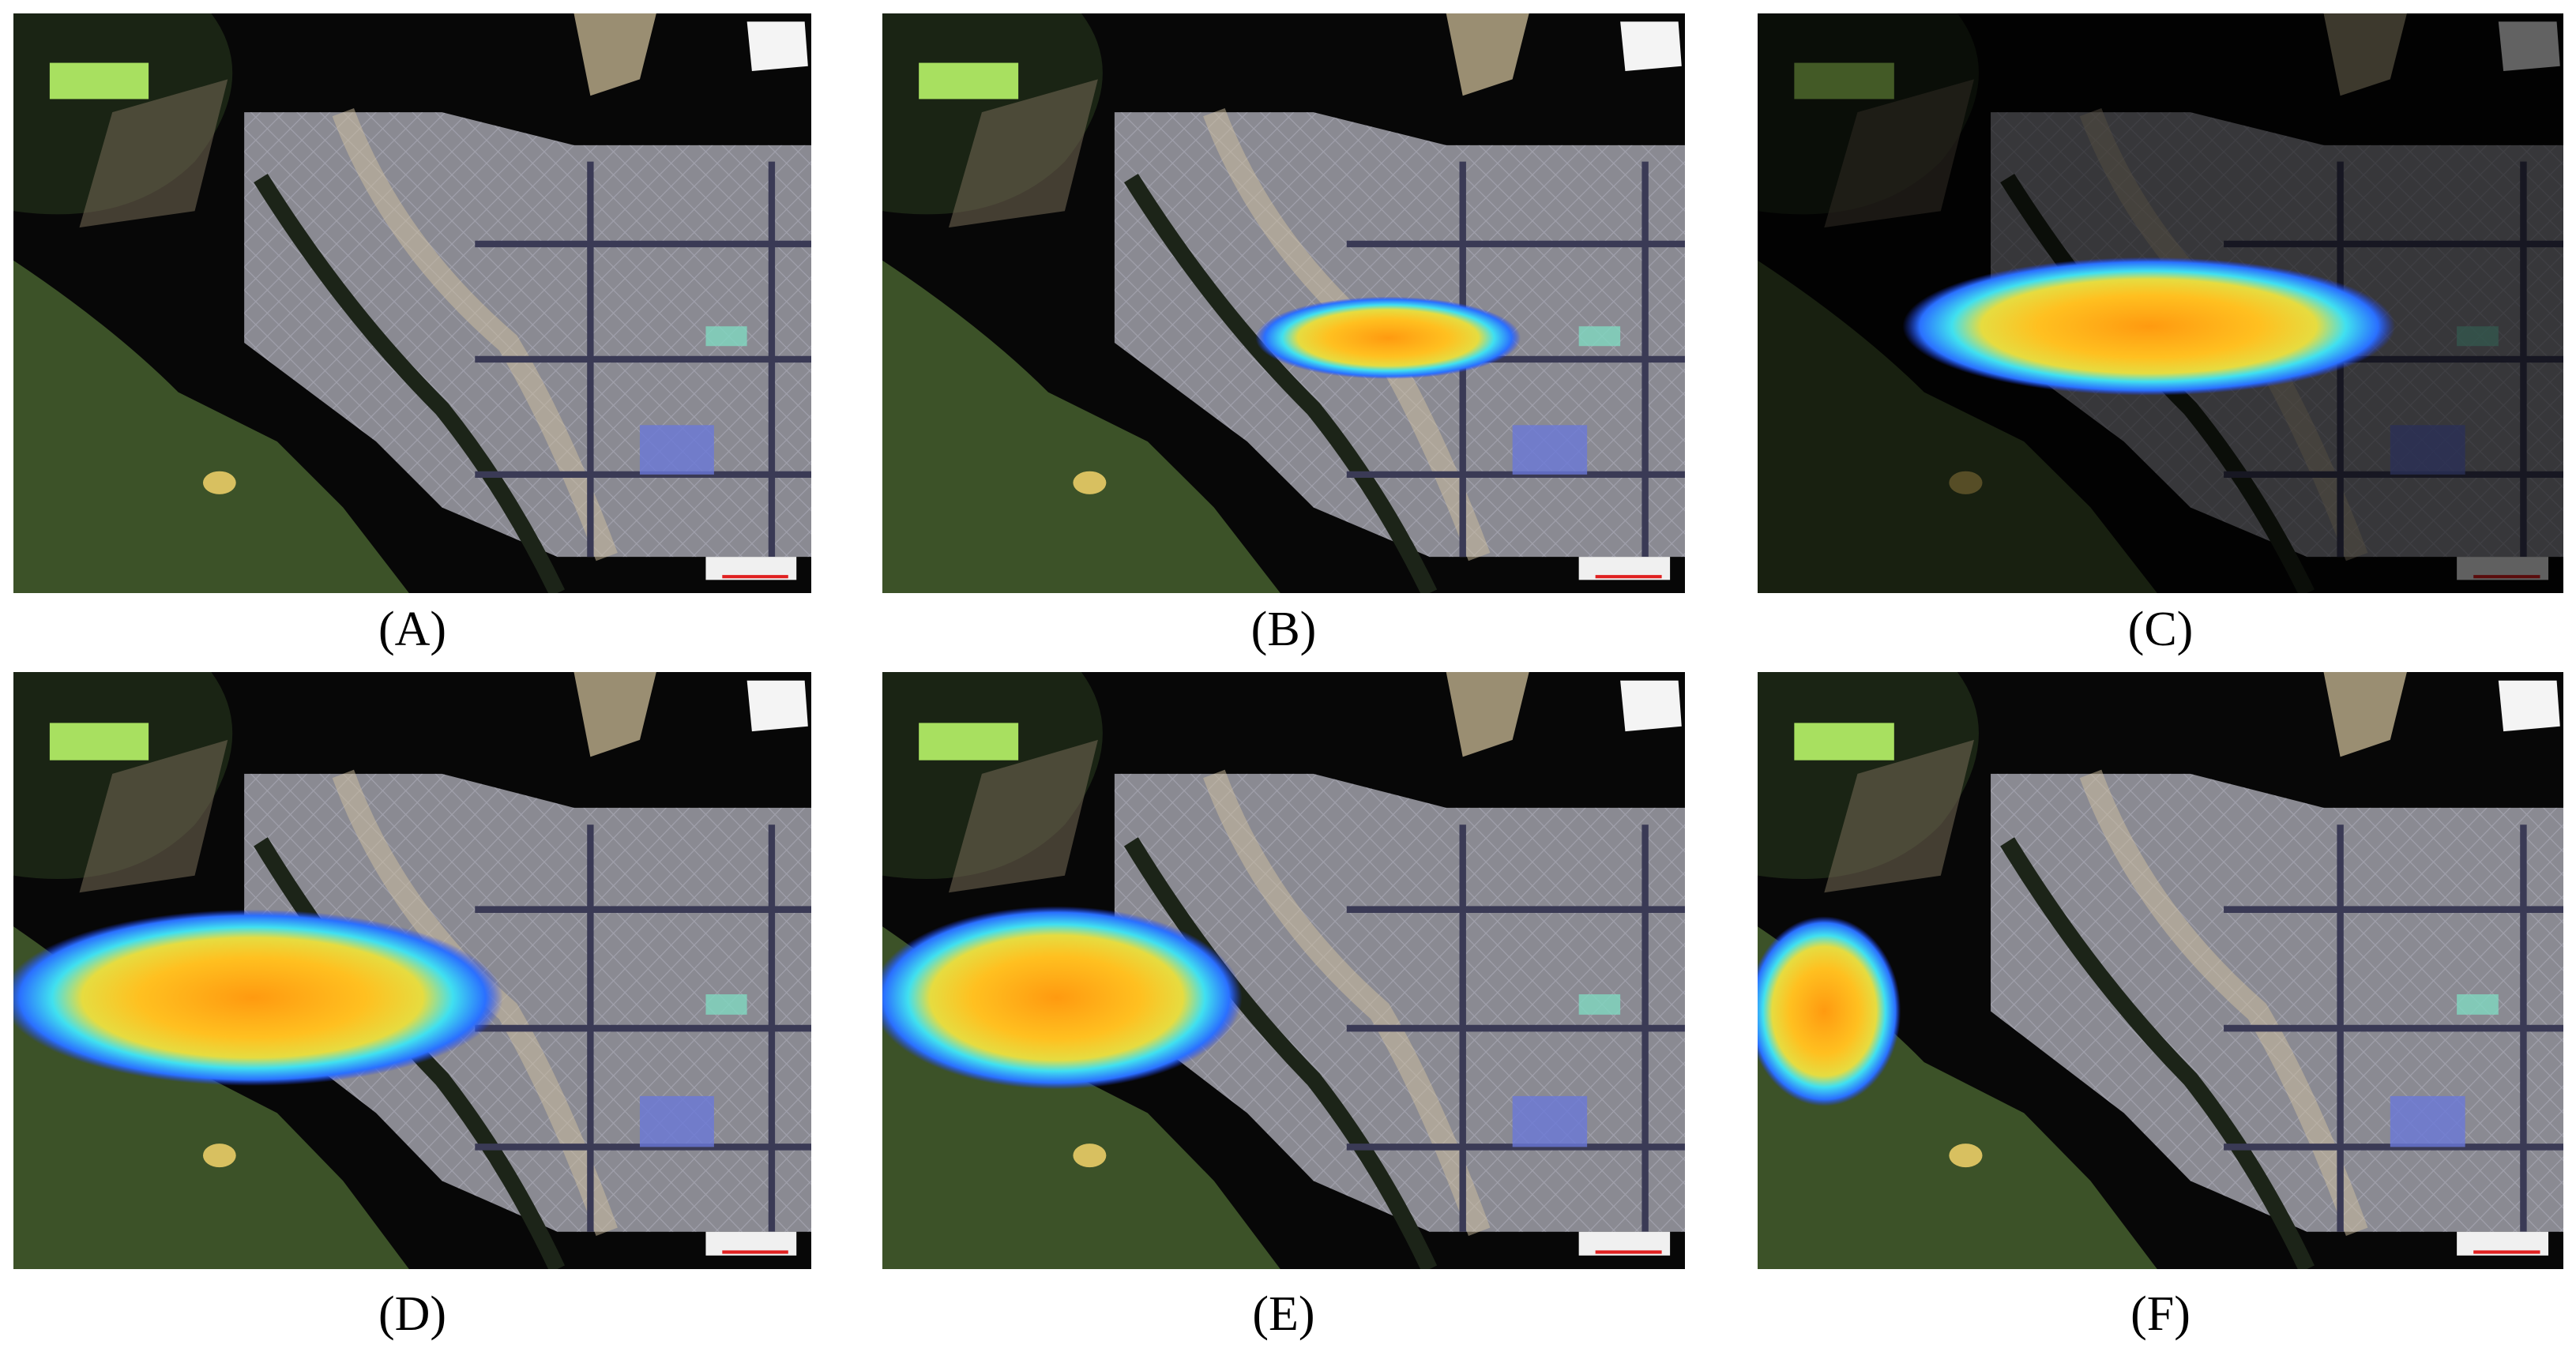 The height and width of the screenshot is (1352, 2576). I want to click on panel-label: (F), so click(2160, 1314).